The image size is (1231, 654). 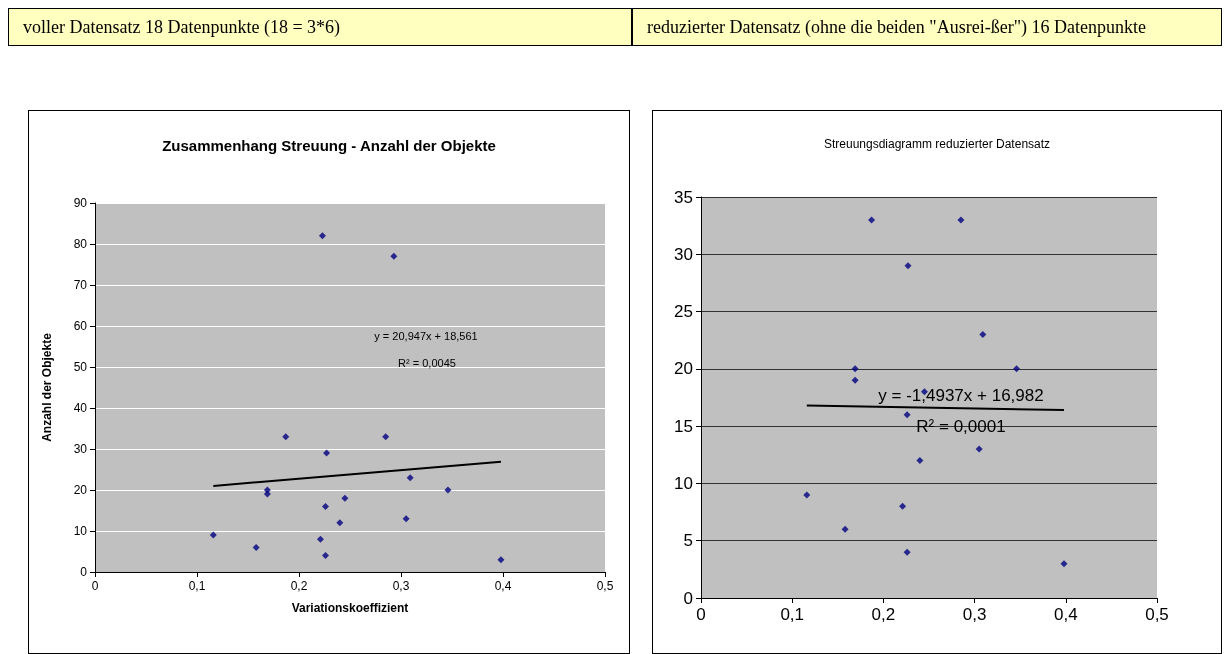 I want to click on y-tick-label: 15, so click(x=683, y=426).